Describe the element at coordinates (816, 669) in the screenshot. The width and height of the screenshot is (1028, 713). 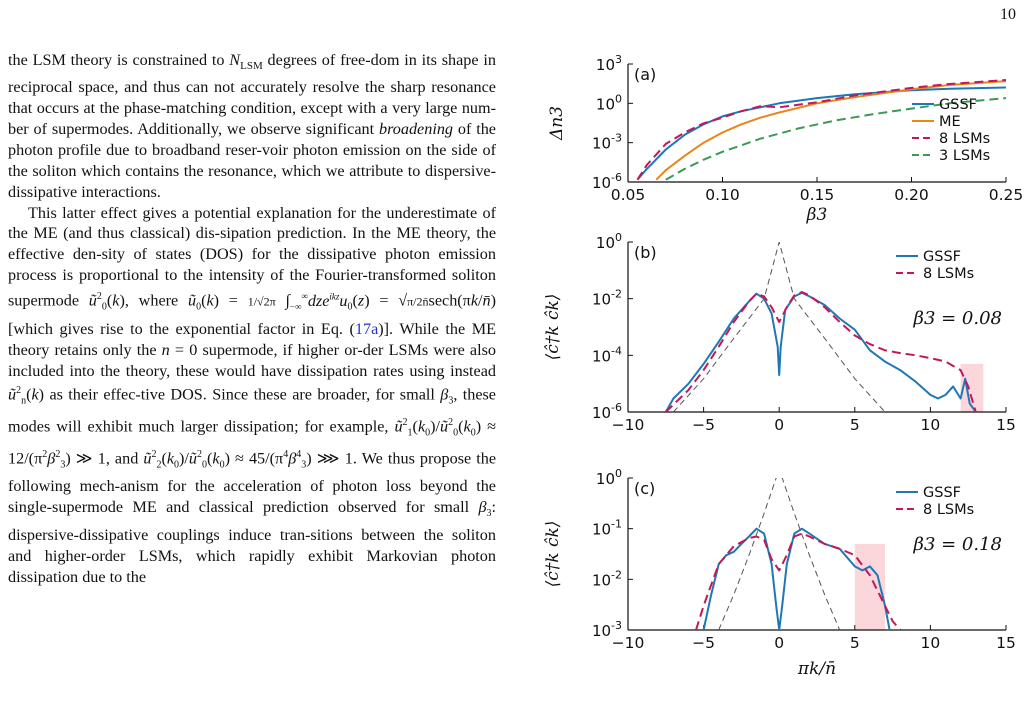
I see `x-axis-label: πk/n̄` at that location.